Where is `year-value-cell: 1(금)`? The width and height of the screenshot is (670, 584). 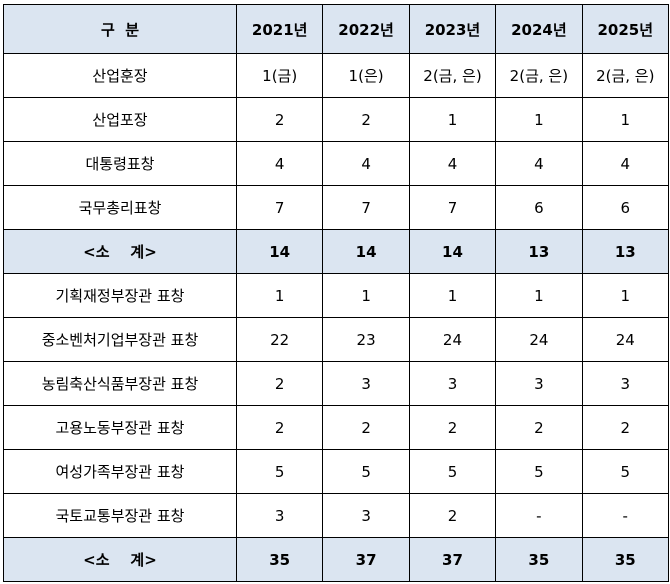 year-value-cell: 1(금) is located at coordinates (279, 75).